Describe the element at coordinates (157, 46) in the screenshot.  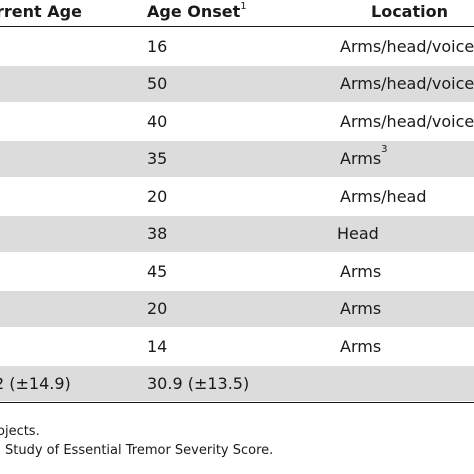
I see `age-onset-cell: 16` at that location.